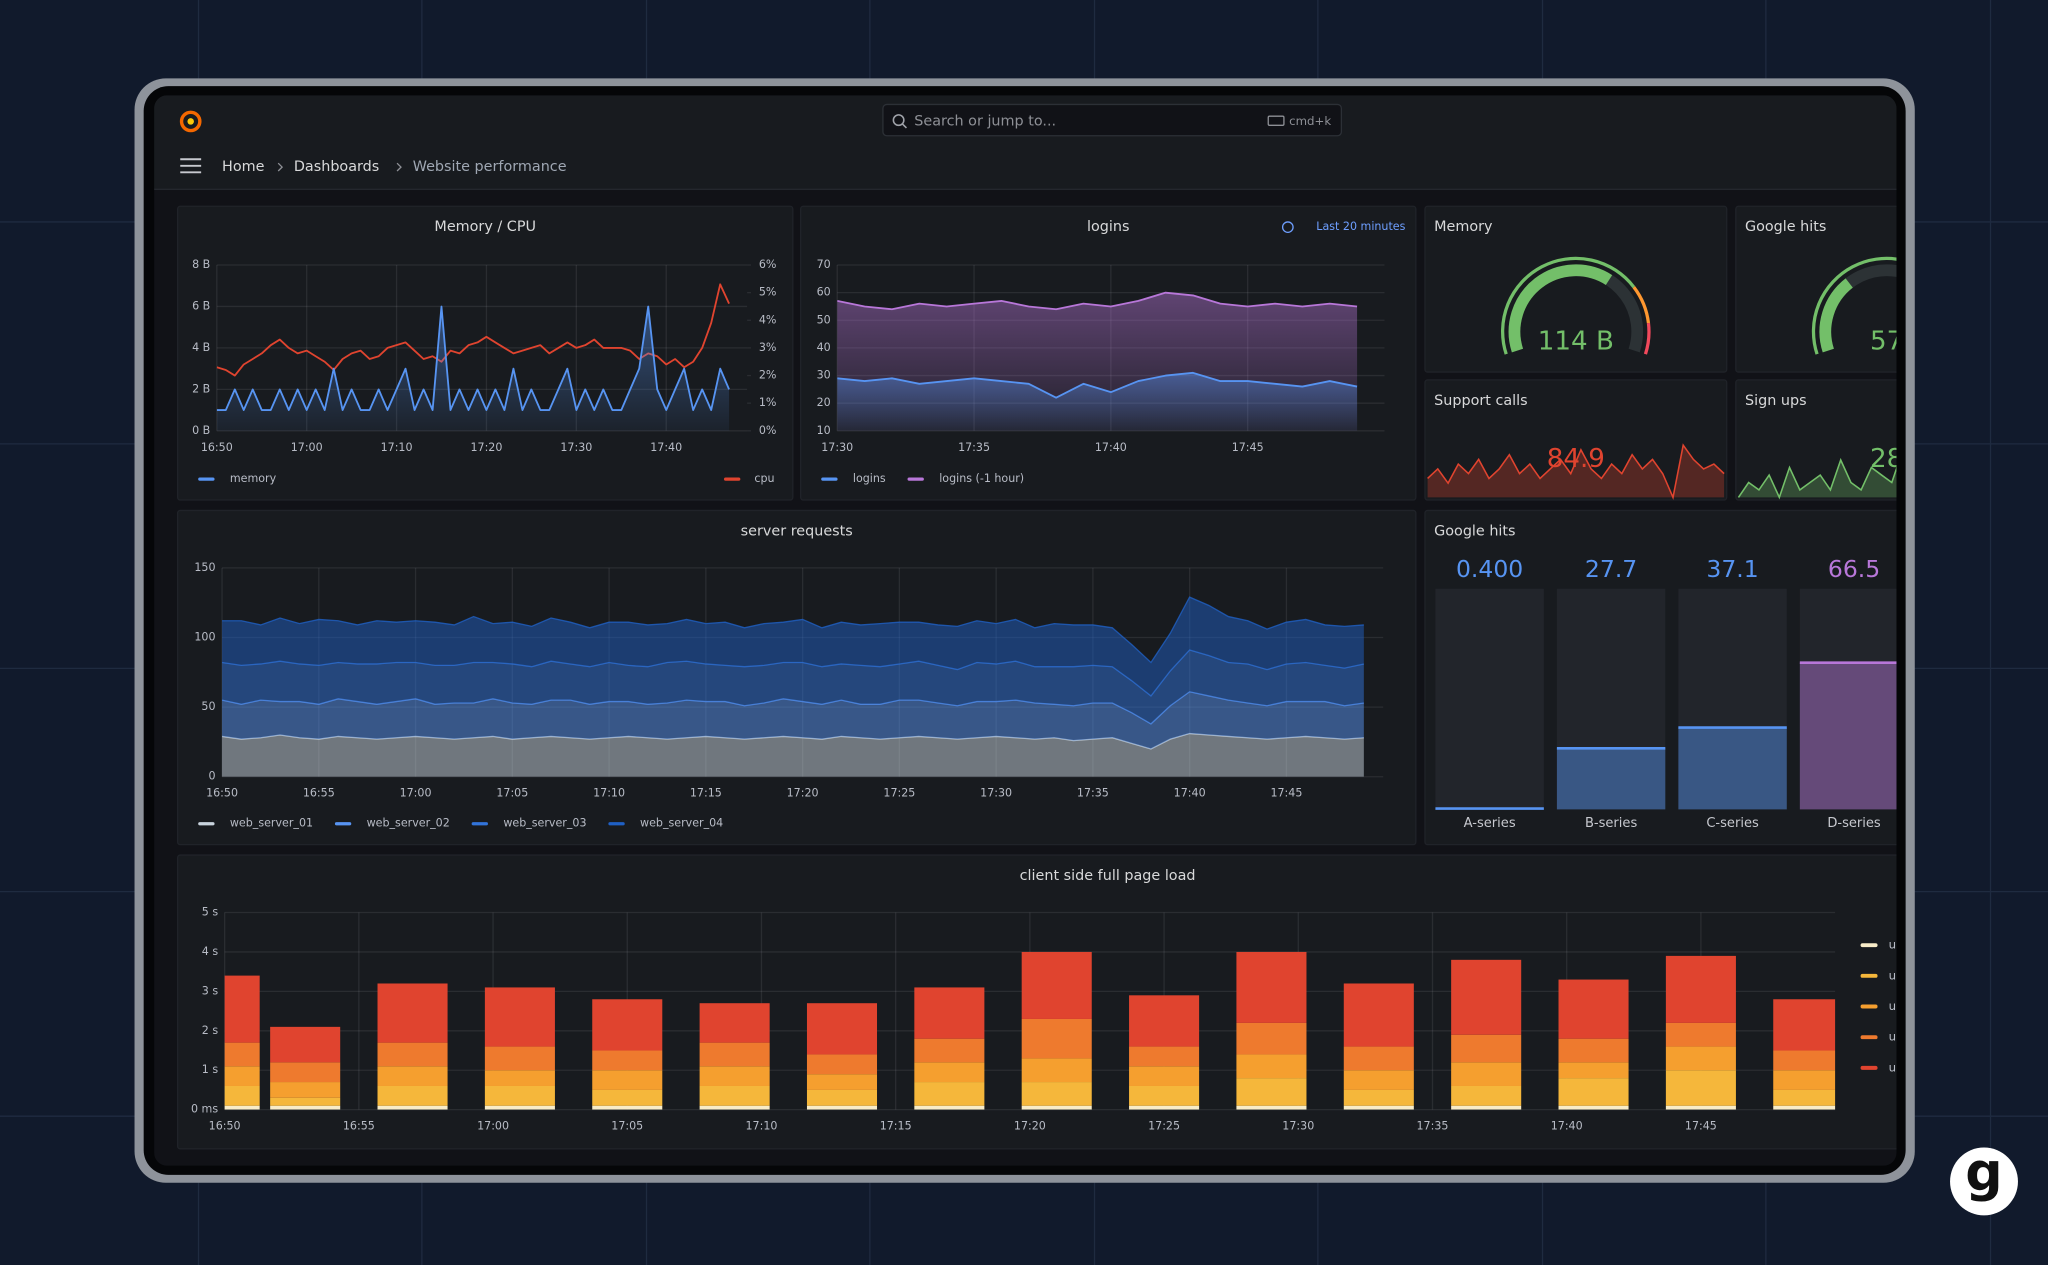 Image resolution: width=2048 pixels, height=1265 pixels. What do you see at coordinates (1112, 120) in the screenshot?
I see `search-box` at bounding box center [1112, 120].